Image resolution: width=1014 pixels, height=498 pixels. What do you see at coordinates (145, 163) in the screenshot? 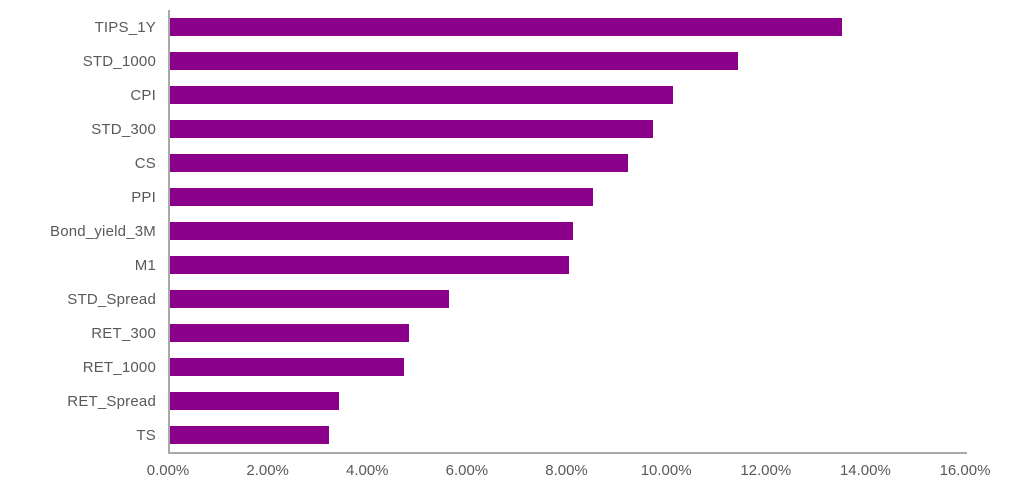
I see `category-label: CS` at bounding box center [145, 163].